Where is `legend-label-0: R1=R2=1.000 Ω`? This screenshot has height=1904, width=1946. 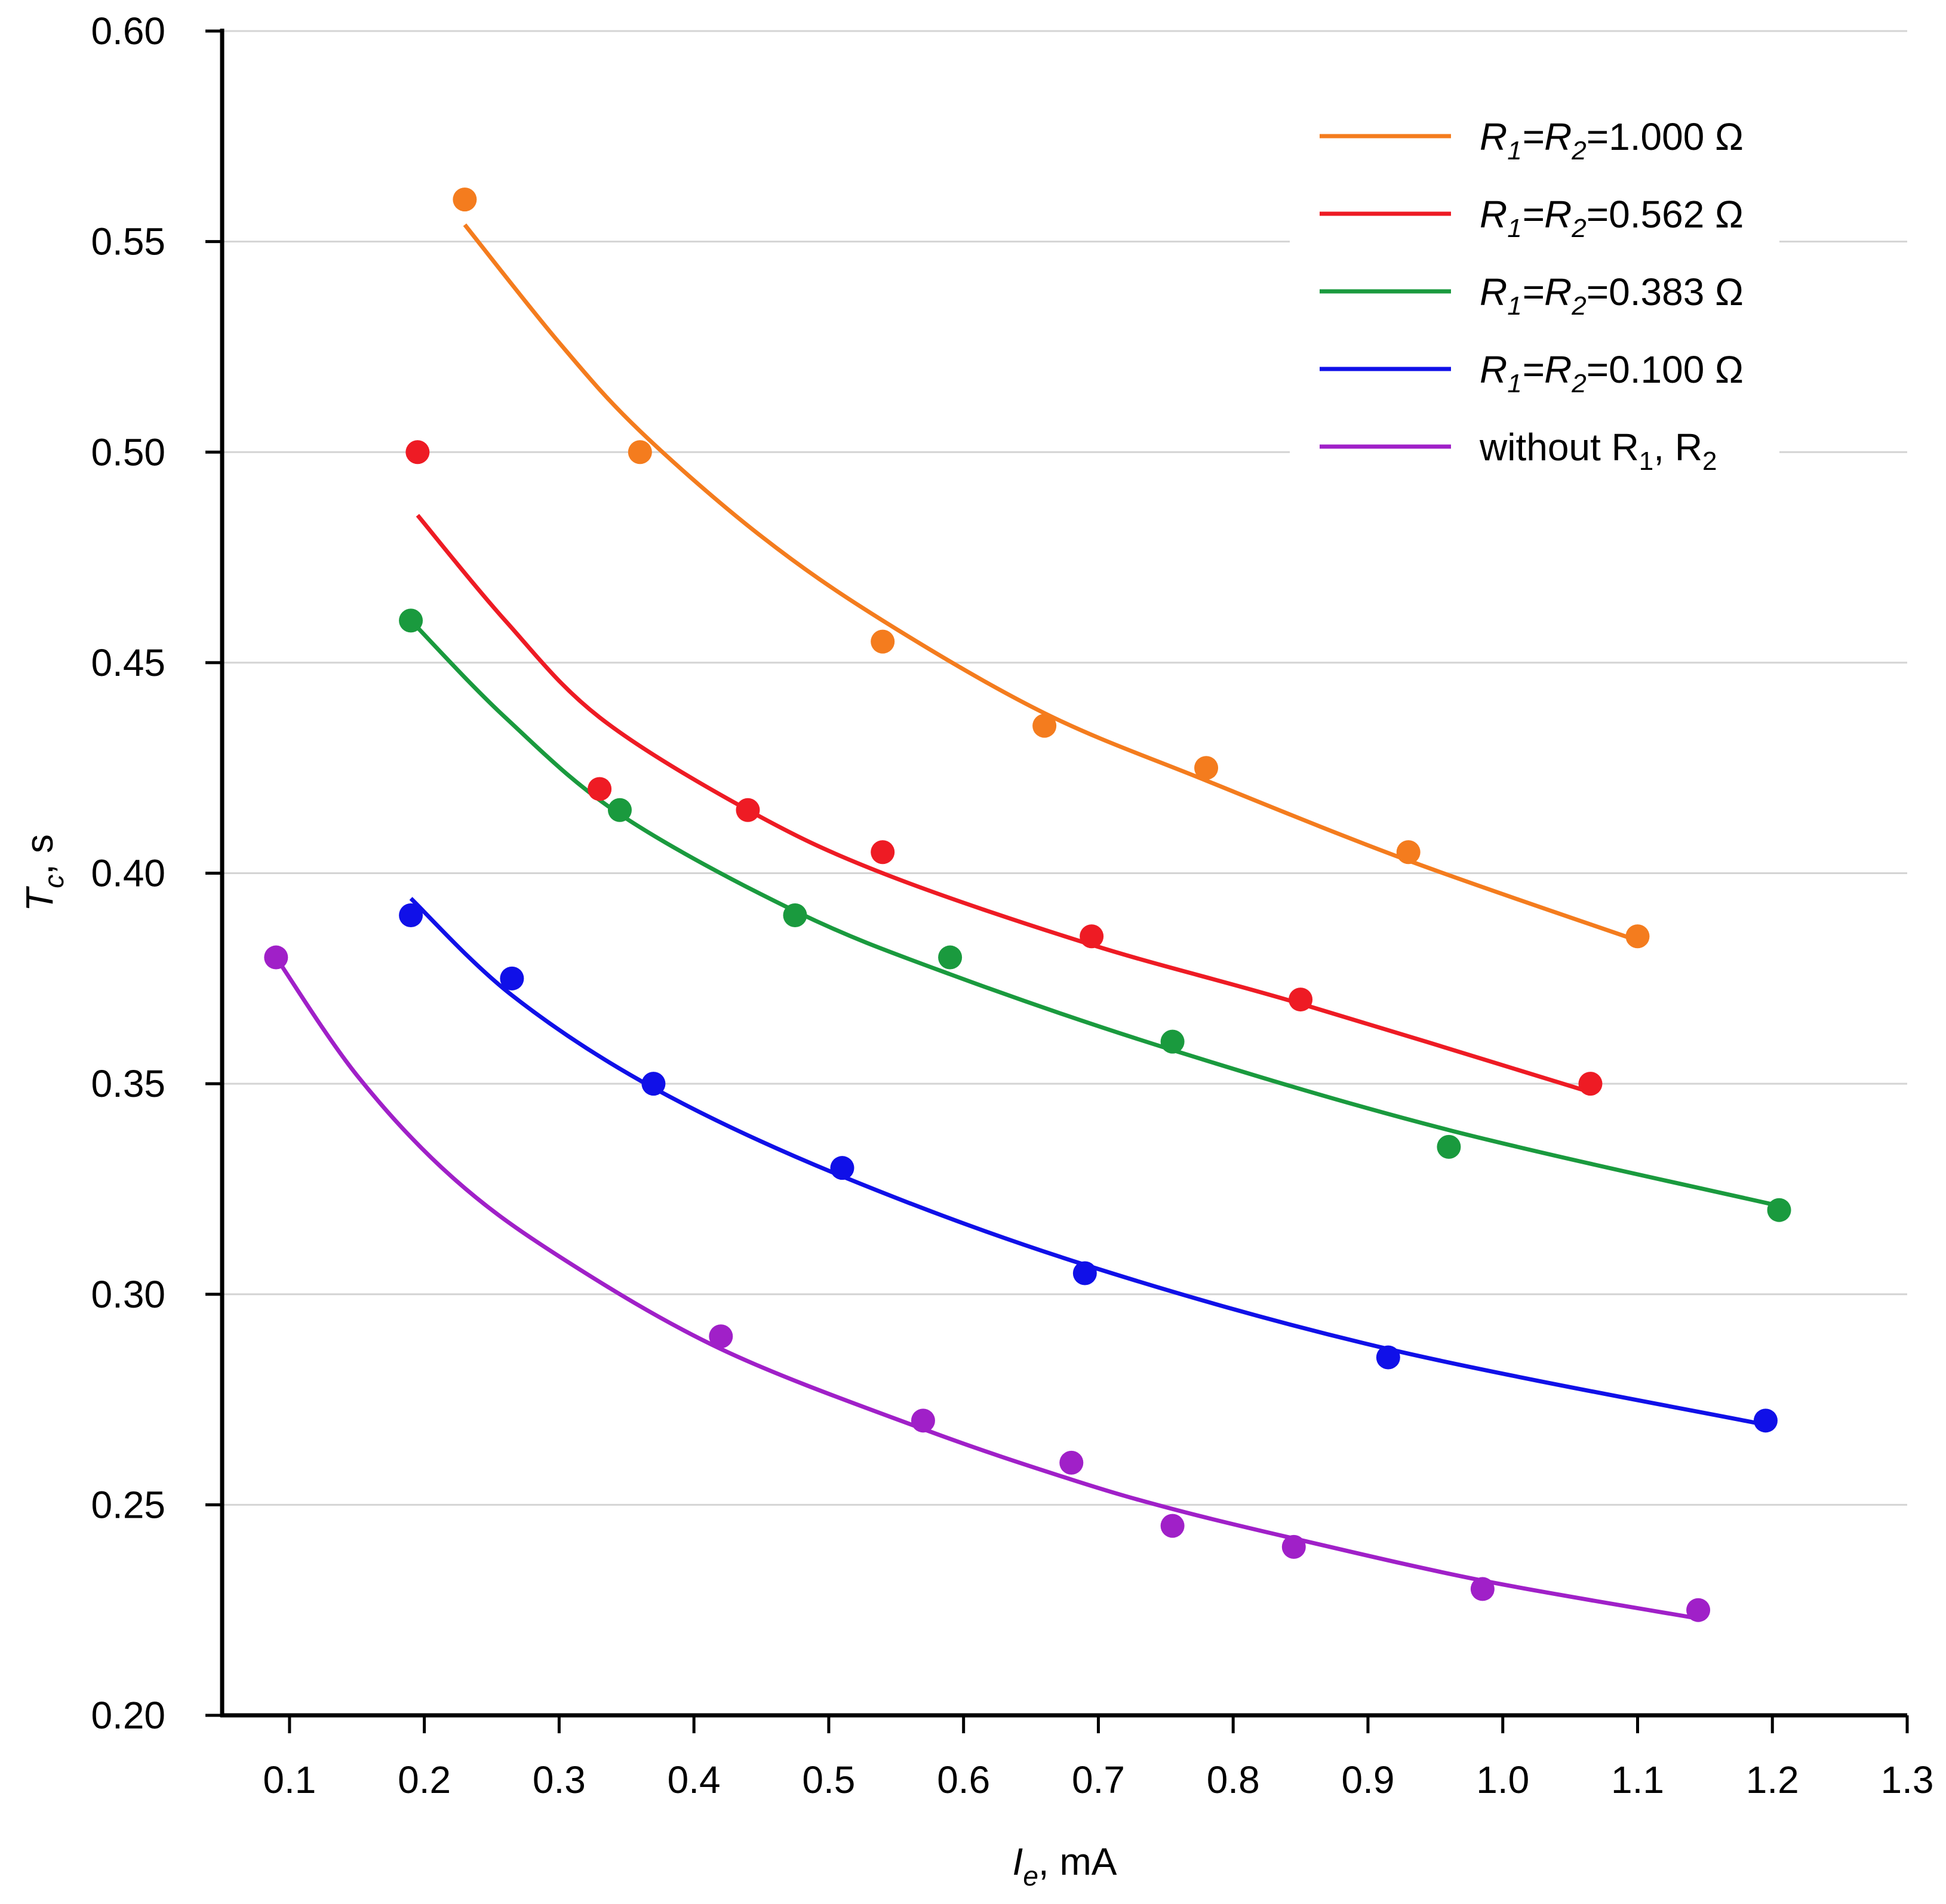 legend-label-0: R1=R2=1.000 Ω is located at coordinates (1612, 140).